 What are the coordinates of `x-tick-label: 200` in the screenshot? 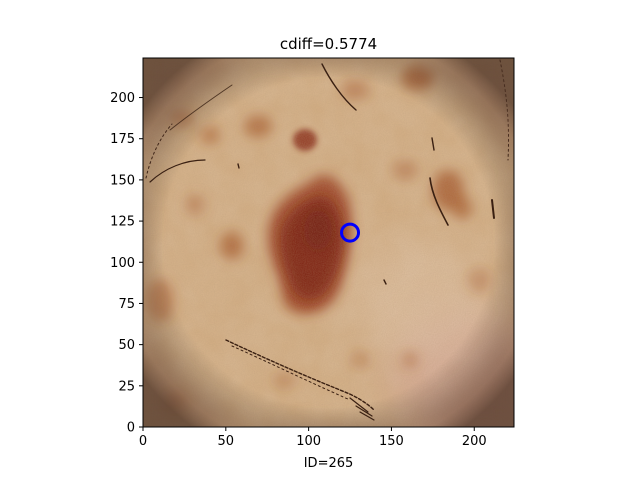 It's located at (474, 441).